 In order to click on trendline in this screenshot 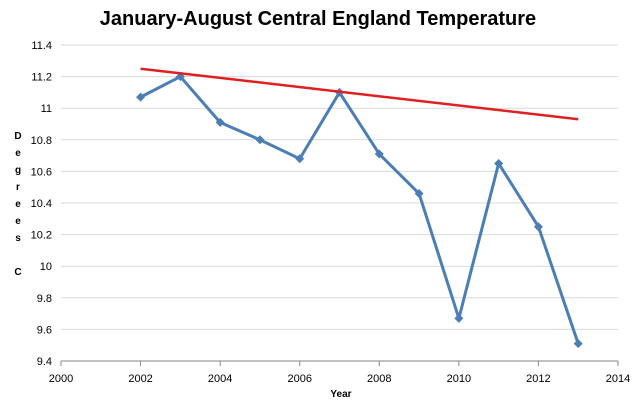, I will do `click(359, 94)`.